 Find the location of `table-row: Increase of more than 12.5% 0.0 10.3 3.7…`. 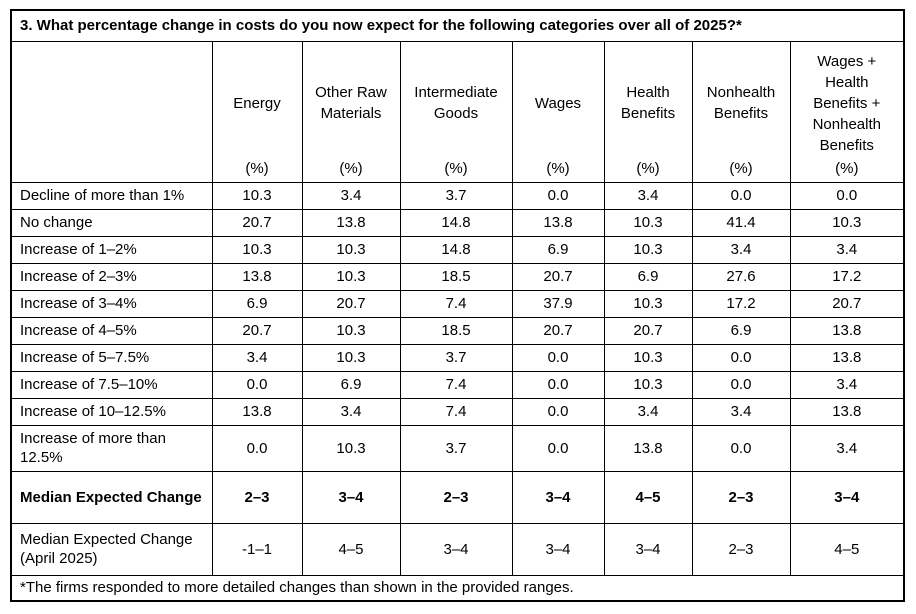

table-row: Increase of more than 12.5% 0.0 10.3 3.7… is located at coordinates (457, 448).